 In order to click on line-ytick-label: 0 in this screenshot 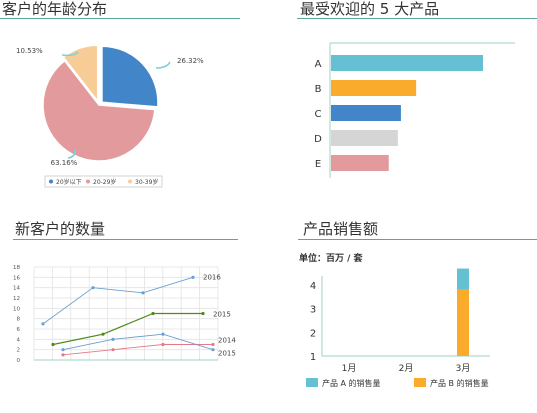, I will do `click(19, 361)`.